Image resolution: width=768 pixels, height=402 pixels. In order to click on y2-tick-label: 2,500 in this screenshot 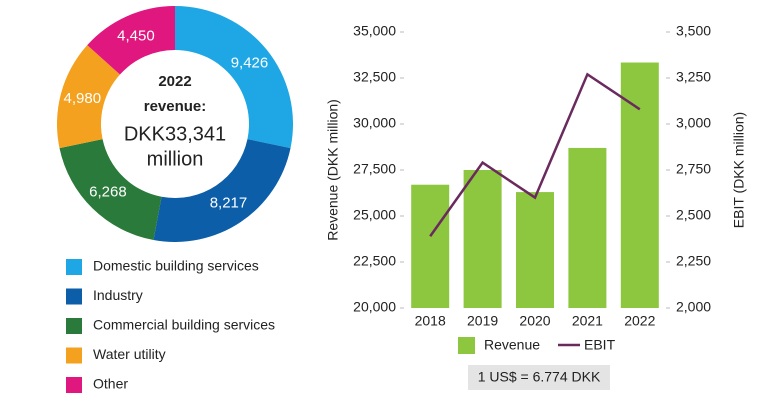, I will do `click(693, 215)`.